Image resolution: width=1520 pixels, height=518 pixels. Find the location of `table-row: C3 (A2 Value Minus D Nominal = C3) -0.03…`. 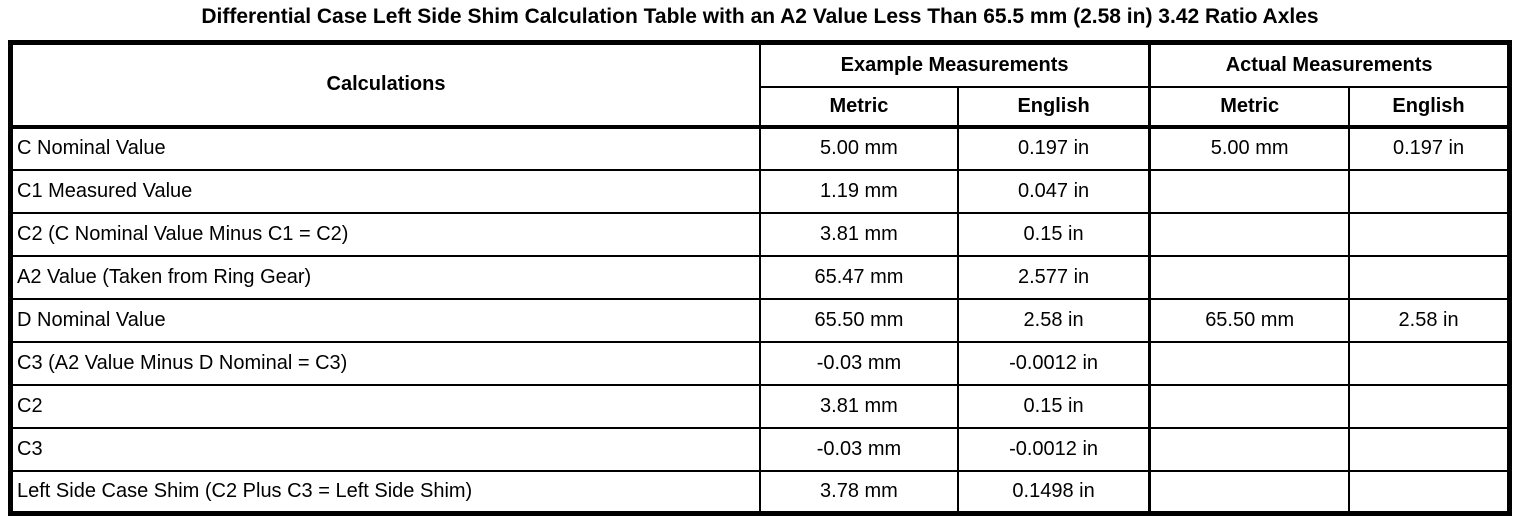

table-row: C3 (A2 Value Minus D Nominal = C3) -0.03… is located at coordinates (760, 363).